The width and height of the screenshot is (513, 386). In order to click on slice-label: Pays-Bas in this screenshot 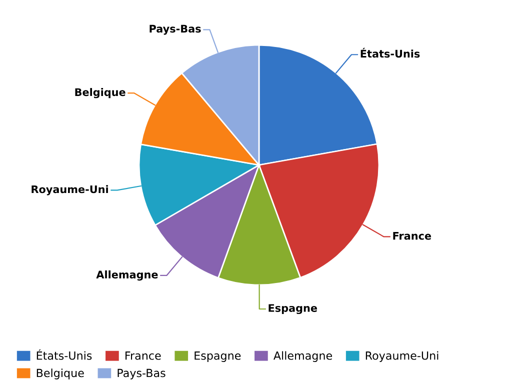, I will do `click(175, 29)`.